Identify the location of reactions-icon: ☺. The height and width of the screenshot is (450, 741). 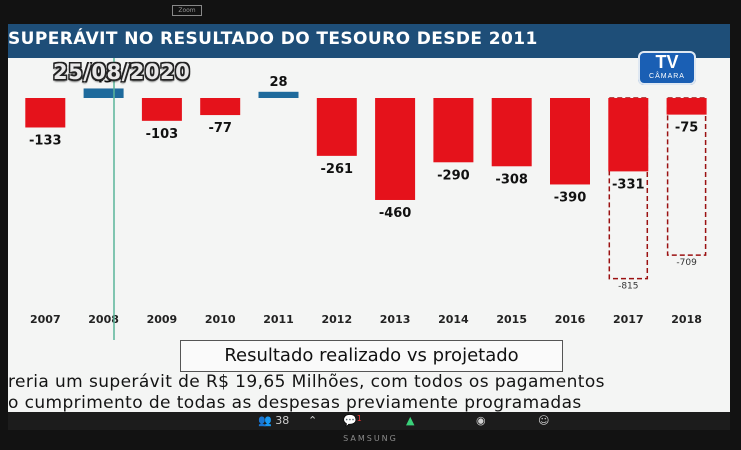
(544, 420).